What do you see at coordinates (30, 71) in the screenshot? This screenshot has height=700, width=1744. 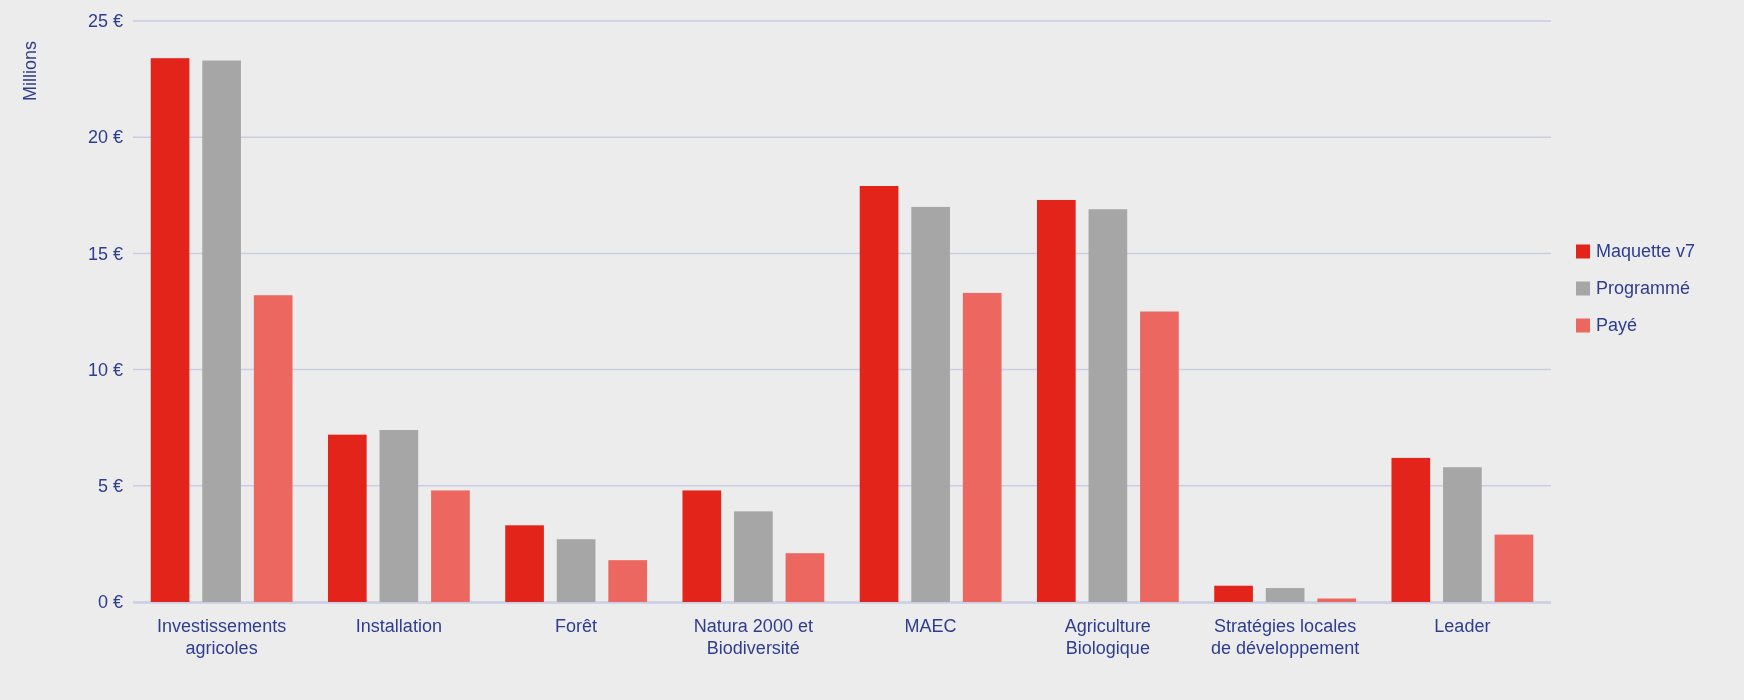 I see `y-axis-title: Millions` at bounding box center [30, 71].